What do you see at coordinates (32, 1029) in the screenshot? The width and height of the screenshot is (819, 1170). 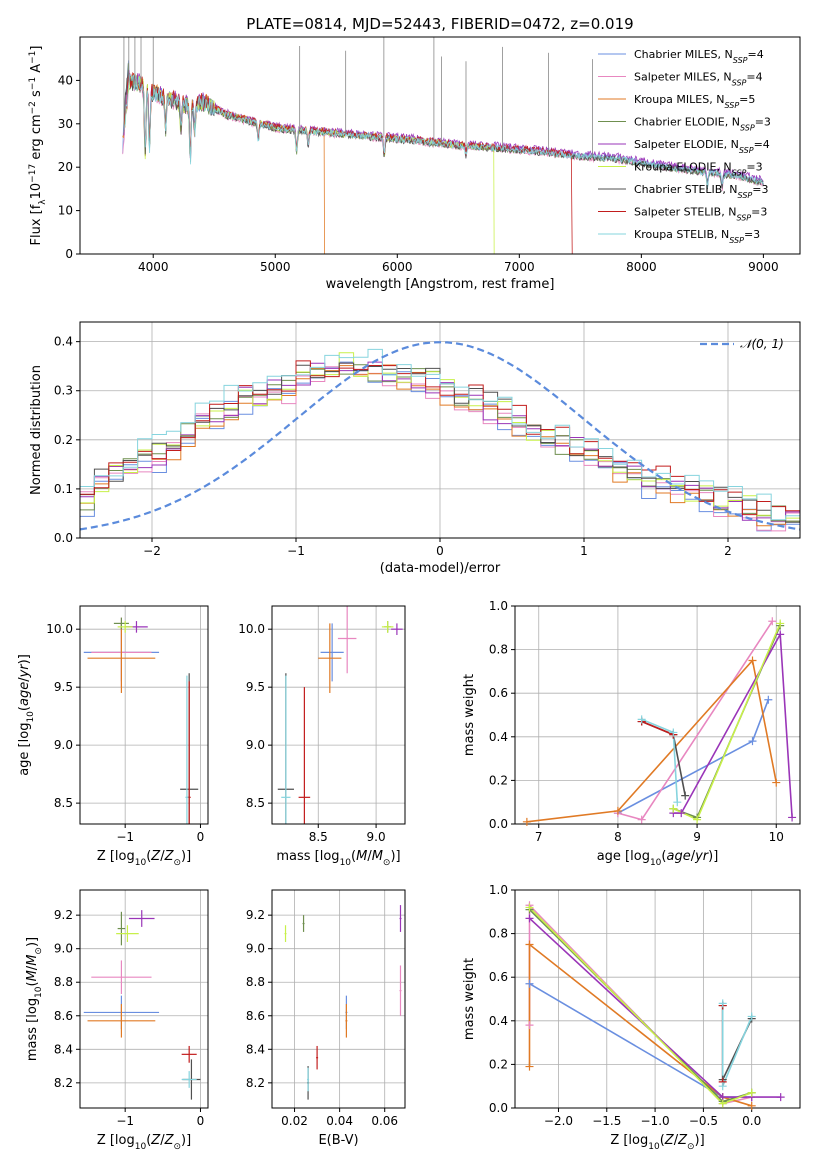 I see `label-part: mass [log` at bounding box center [32, 1029].